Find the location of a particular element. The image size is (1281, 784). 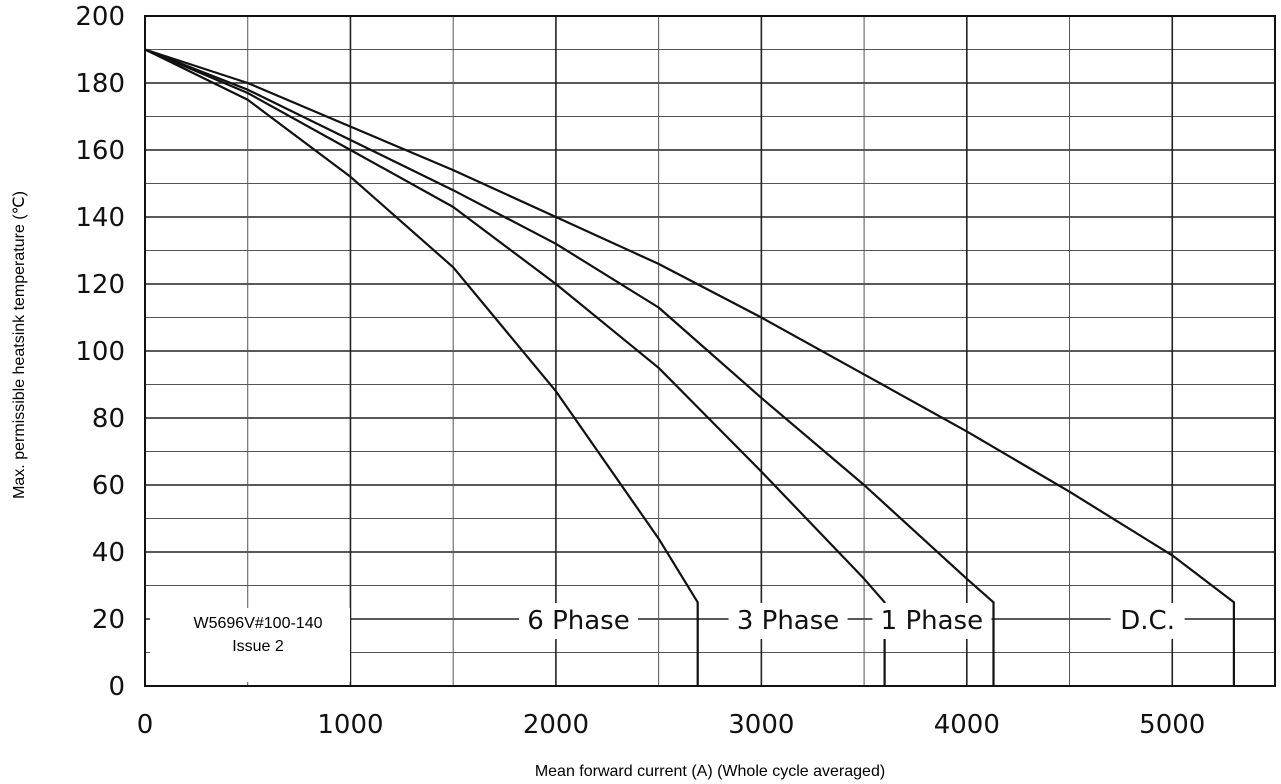

y-tick-labels: 0 20 40 60 80 100 120 140 160 180 200 is located at coordinates (100, 352).